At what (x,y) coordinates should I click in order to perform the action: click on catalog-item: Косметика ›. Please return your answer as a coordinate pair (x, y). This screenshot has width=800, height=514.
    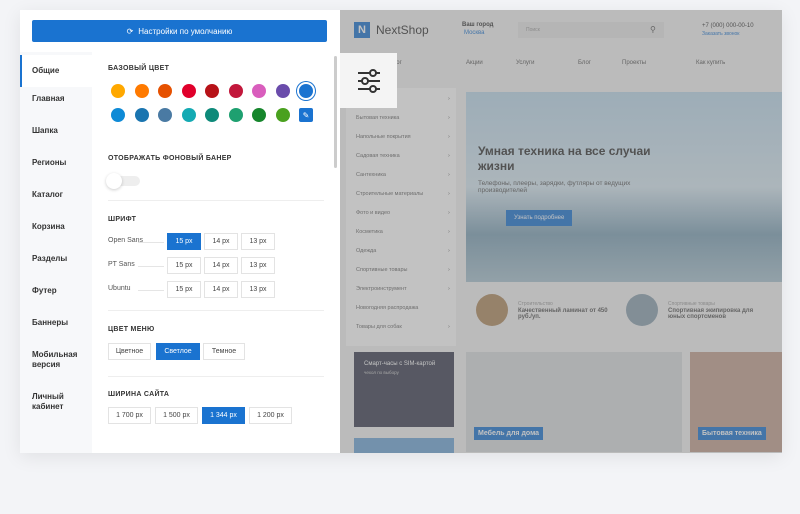
    Looking at the image, I should click on (403, 232).